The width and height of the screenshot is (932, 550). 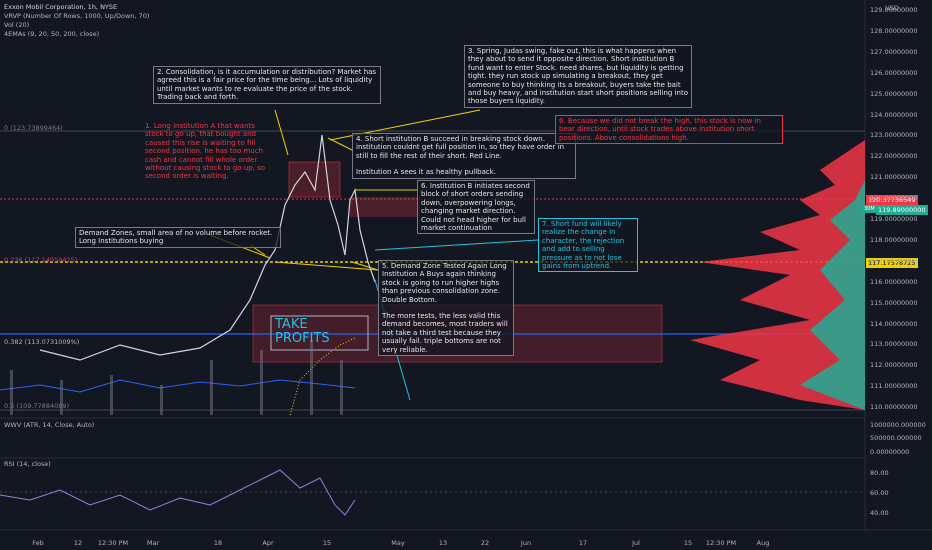 I want to click on price-tag: 119.89000000, so click(x=902, y=210).